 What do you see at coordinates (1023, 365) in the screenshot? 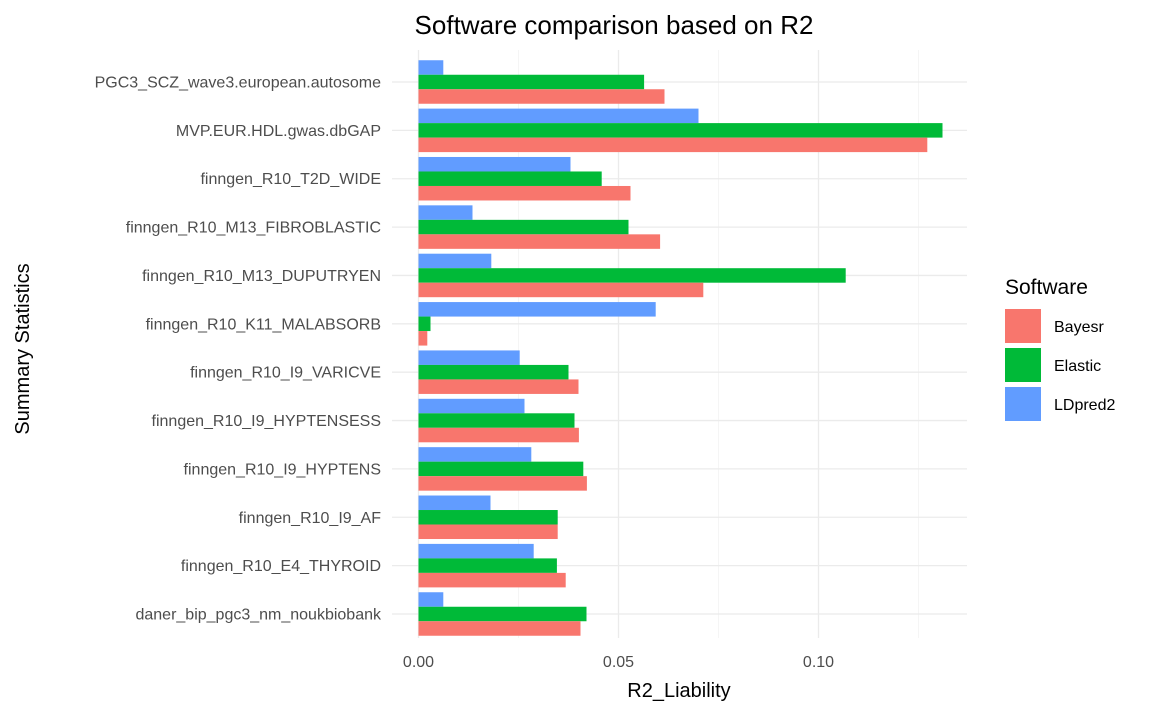
I see `legend-key-elastic` at bounding box center [1023, 365].